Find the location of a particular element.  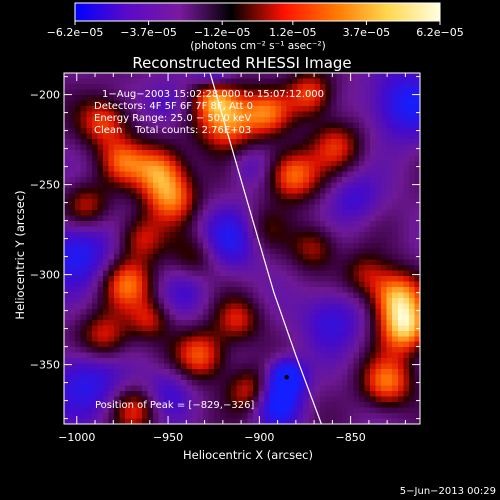

colorbar is located at coordinates (257, 12).